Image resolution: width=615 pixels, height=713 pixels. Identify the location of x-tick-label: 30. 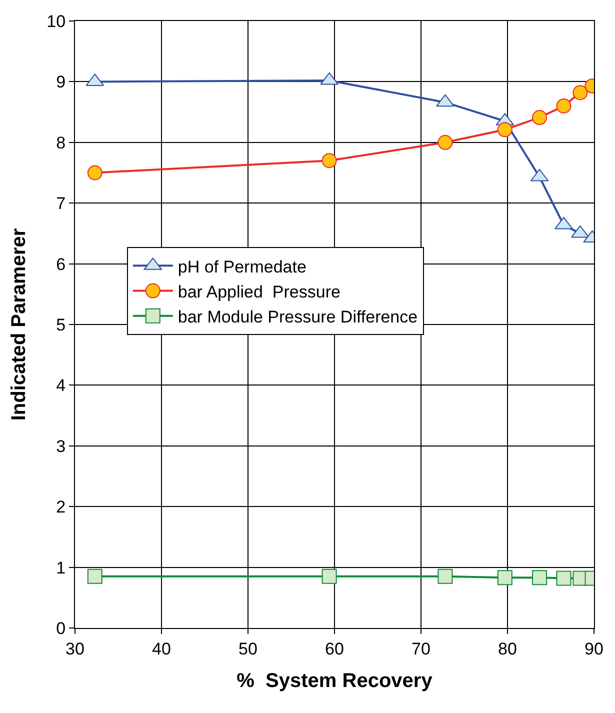
(75, 648).